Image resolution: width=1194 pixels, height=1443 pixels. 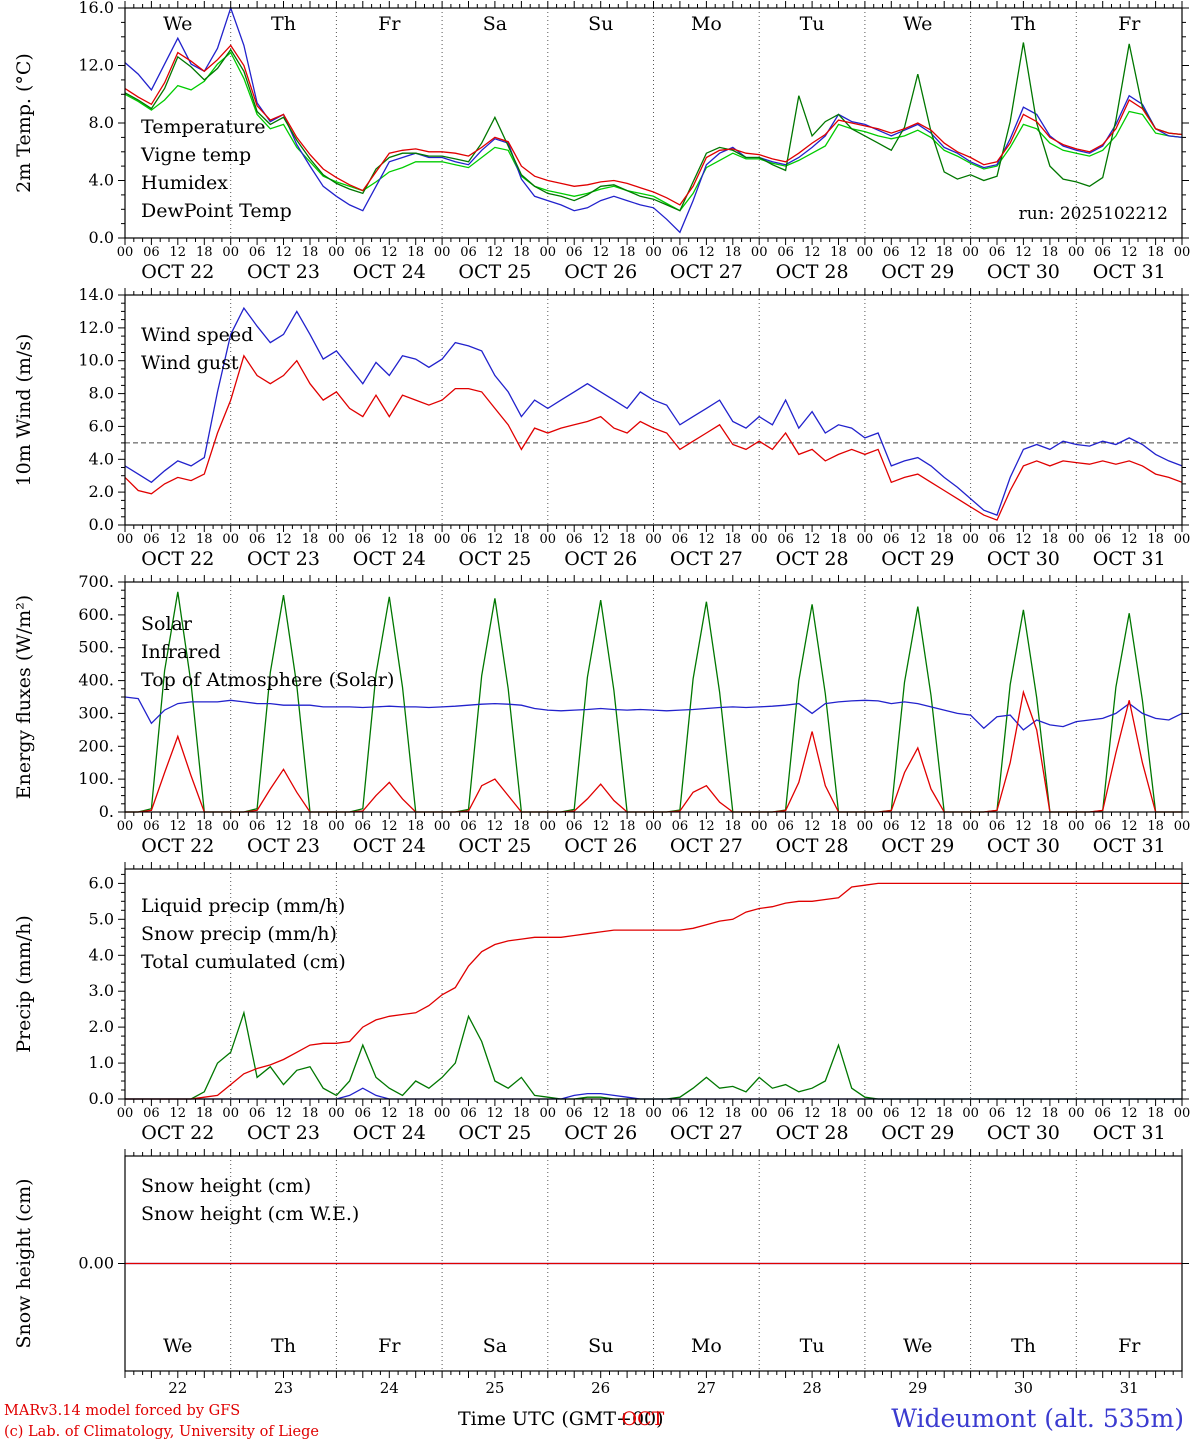 What do you see at coordinates (653, 127) in the screenshot?
I see `series-vigne-temp` at bounding box center [653, 127].